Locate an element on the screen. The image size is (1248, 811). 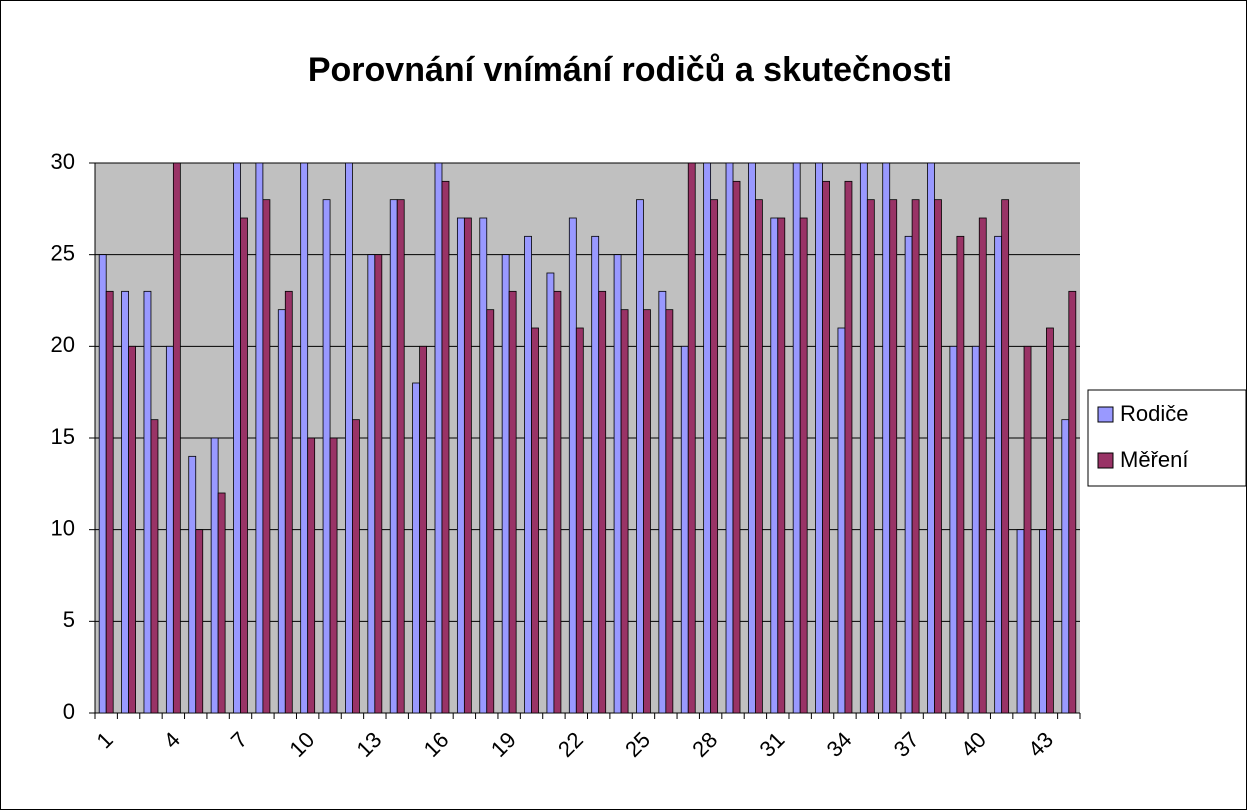
y-tick-label: 20 is located at coordinates (63, 344).